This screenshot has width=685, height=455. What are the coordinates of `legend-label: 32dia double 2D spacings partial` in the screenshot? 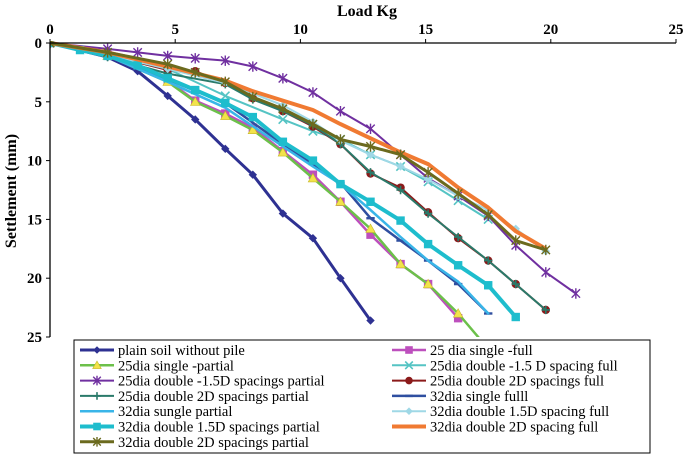 It's located at (213, 443).